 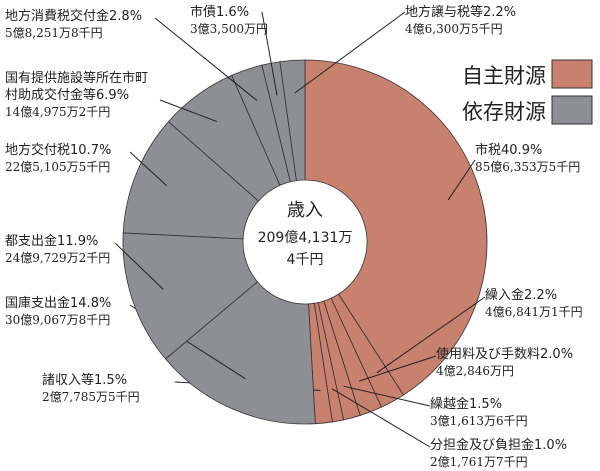 I want to click on slice-label: 市税40.9% 85億6,353万5千円, so click(x=527, y=159).